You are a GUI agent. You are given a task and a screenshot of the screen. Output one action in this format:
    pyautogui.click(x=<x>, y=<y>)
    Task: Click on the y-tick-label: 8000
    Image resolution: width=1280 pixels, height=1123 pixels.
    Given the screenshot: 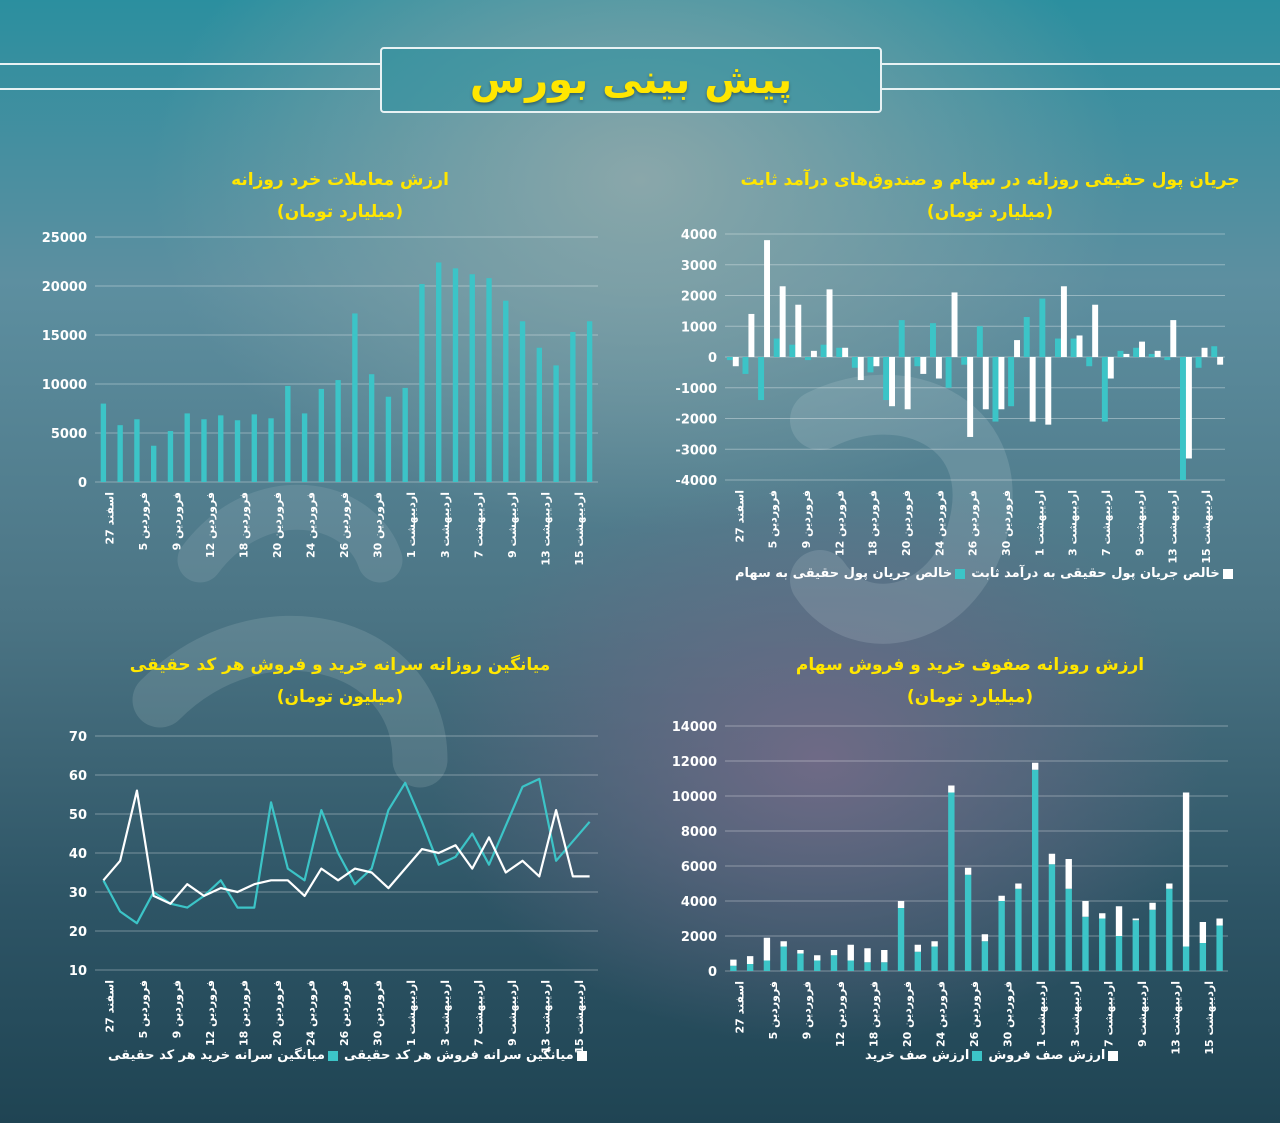 What is the action you would take?
    pyautogui.click(x=699, y=832)
    